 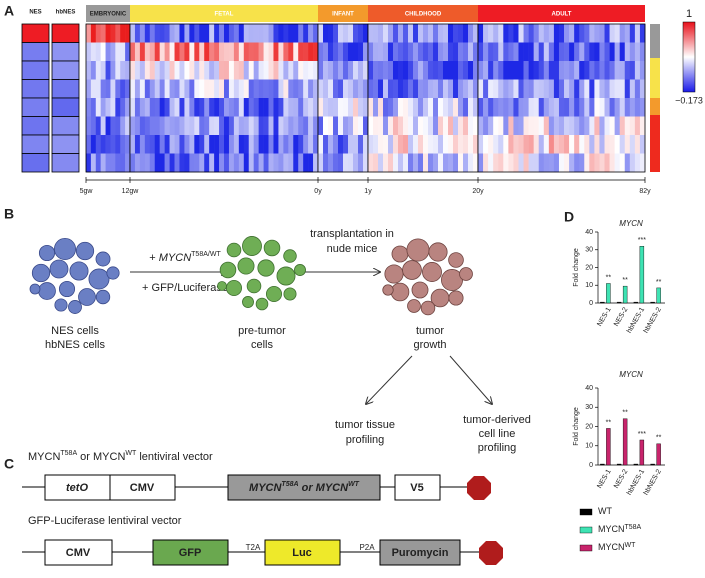 I want to click on scale-max: 1, so click(x=689, y=14).